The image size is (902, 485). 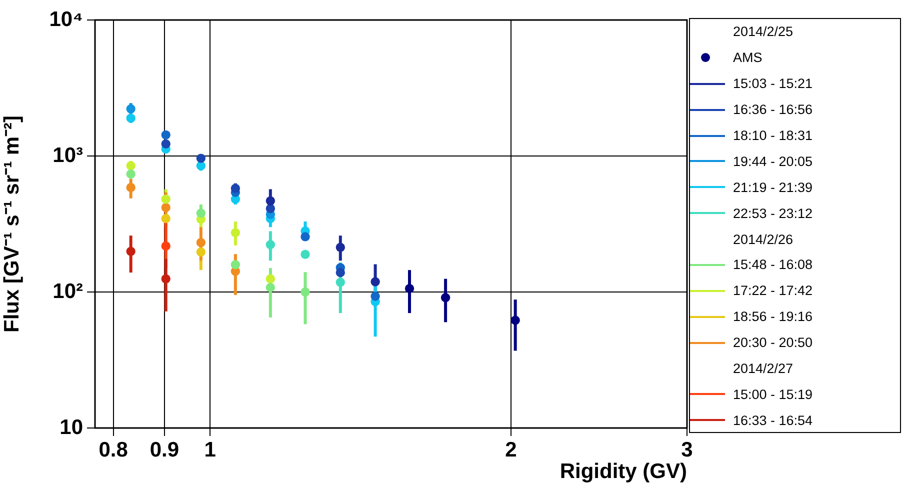 I want to click on legend-label: 17:22 - 17:42, so click(x=773, y=291).